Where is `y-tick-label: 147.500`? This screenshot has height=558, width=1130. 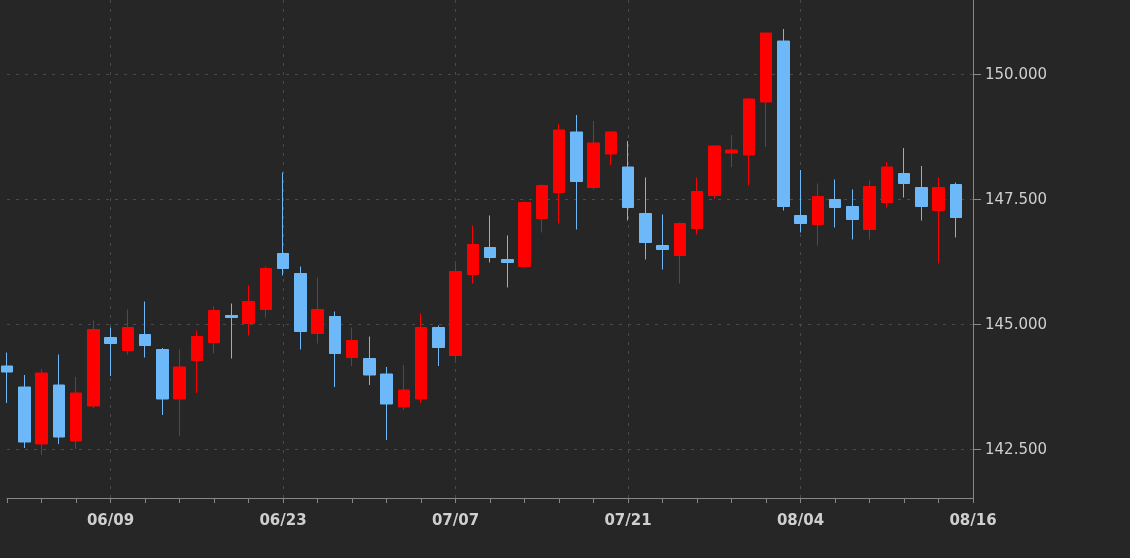 y-tick-label: 147.500 is located at coordinates (1016, 199).